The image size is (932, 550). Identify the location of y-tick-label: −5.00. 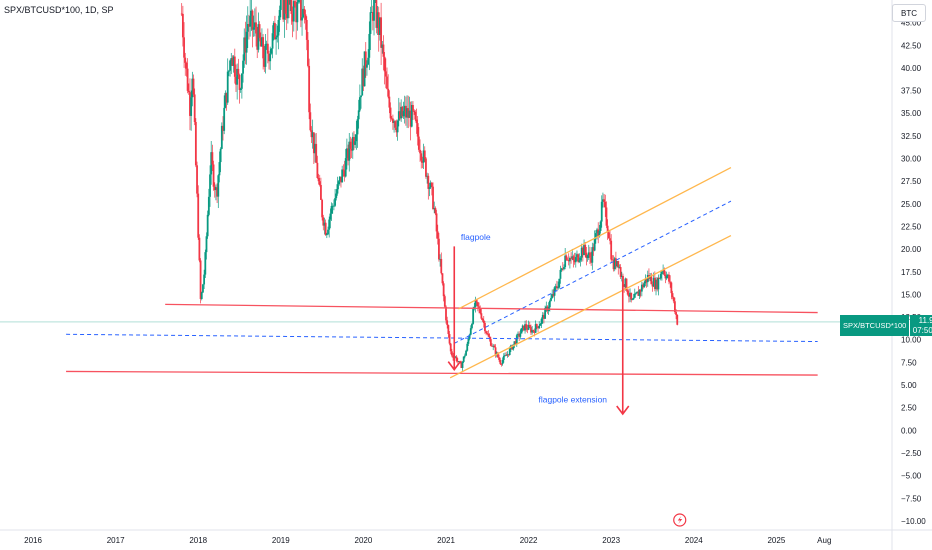
(911, 476).